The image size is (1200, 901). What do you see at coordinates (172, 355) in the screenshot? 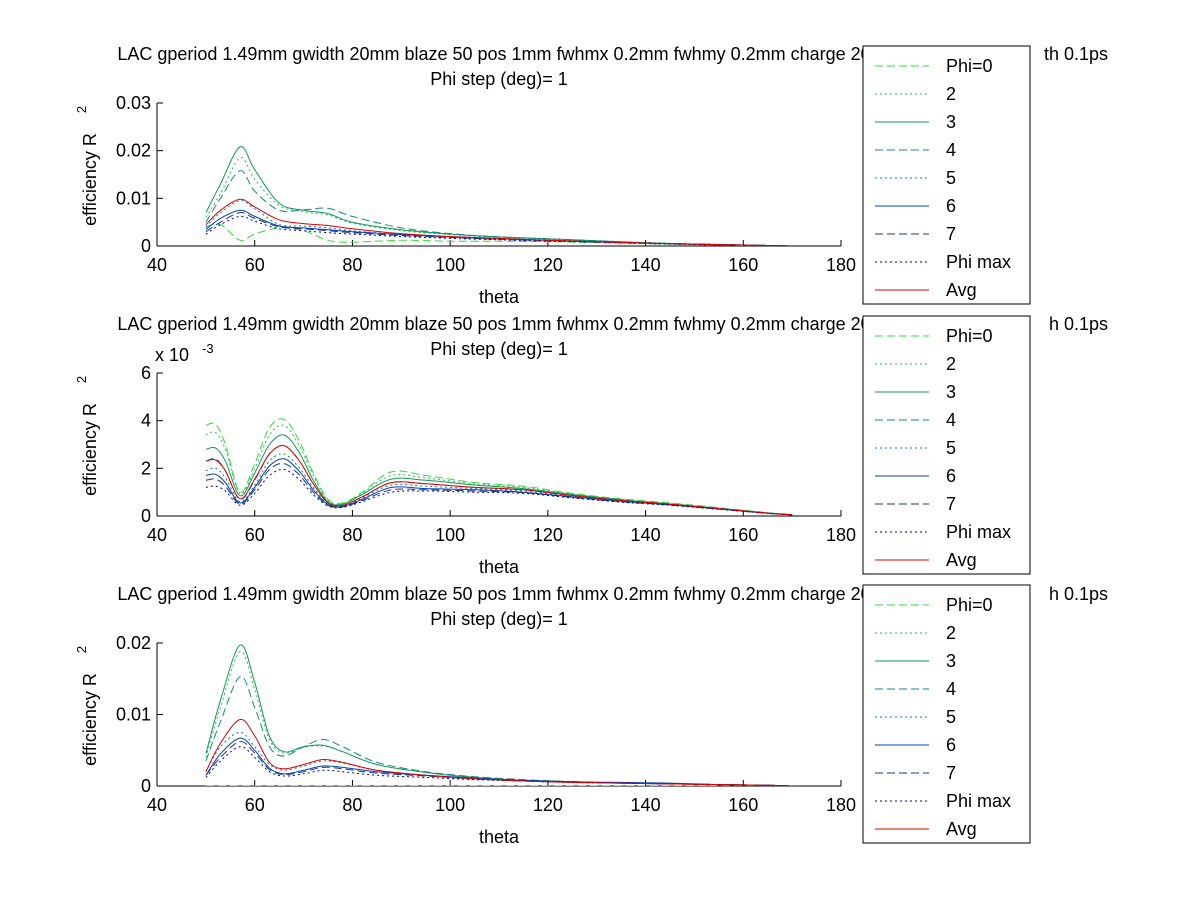
I see `y-exponent-label: x 10` at bounding box center [172, 355].